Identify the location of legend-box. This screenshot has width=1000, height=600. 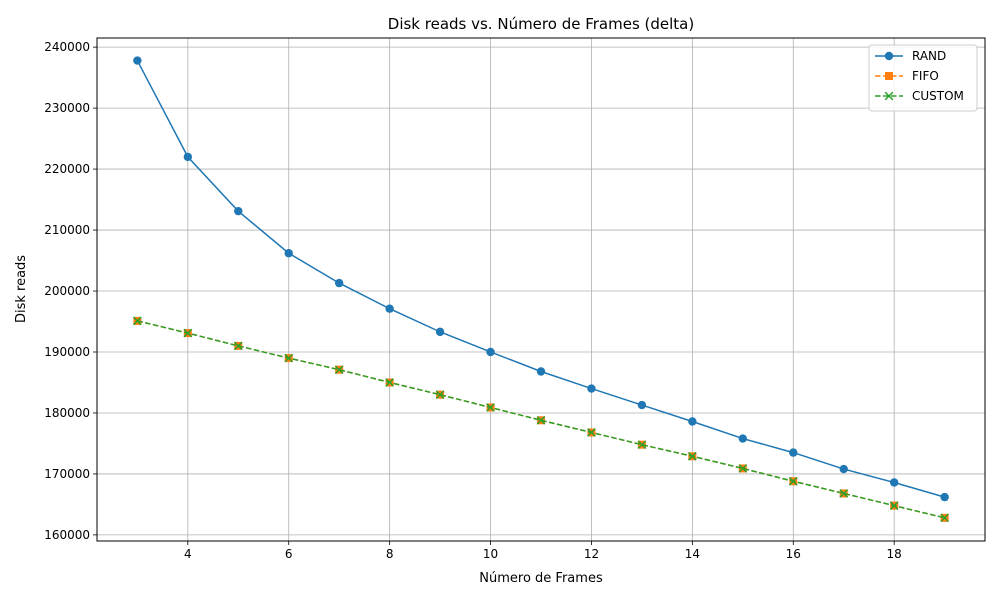
(923, 78).